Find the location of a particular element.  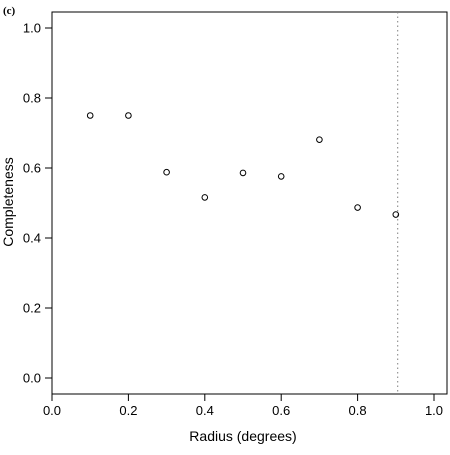

panel-label: (c) is located at coordinates (9, 11).